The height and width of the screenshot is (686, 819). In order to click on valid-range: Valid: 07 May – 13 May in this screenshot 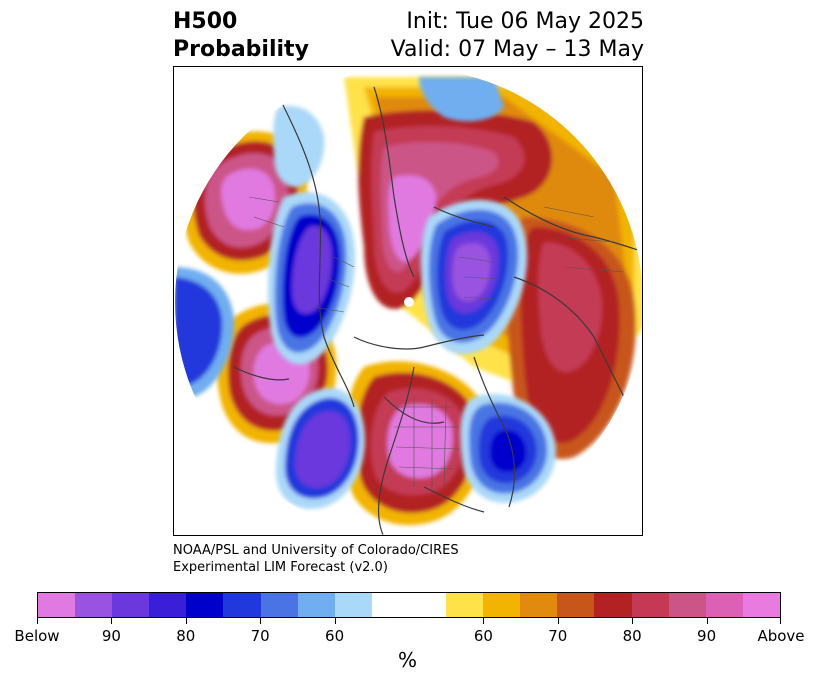, I will do `click(517, 49)`.